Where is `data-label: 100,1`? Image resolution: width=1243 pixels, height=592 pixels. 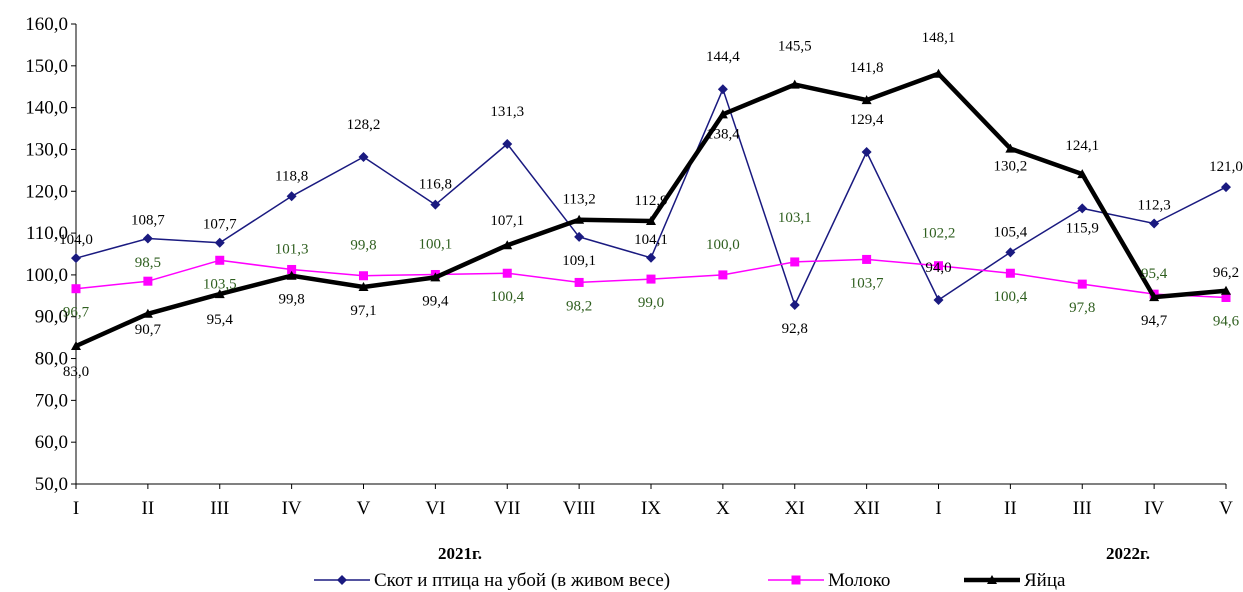
data-label: 100,1 is located at coordinates (436, 244).